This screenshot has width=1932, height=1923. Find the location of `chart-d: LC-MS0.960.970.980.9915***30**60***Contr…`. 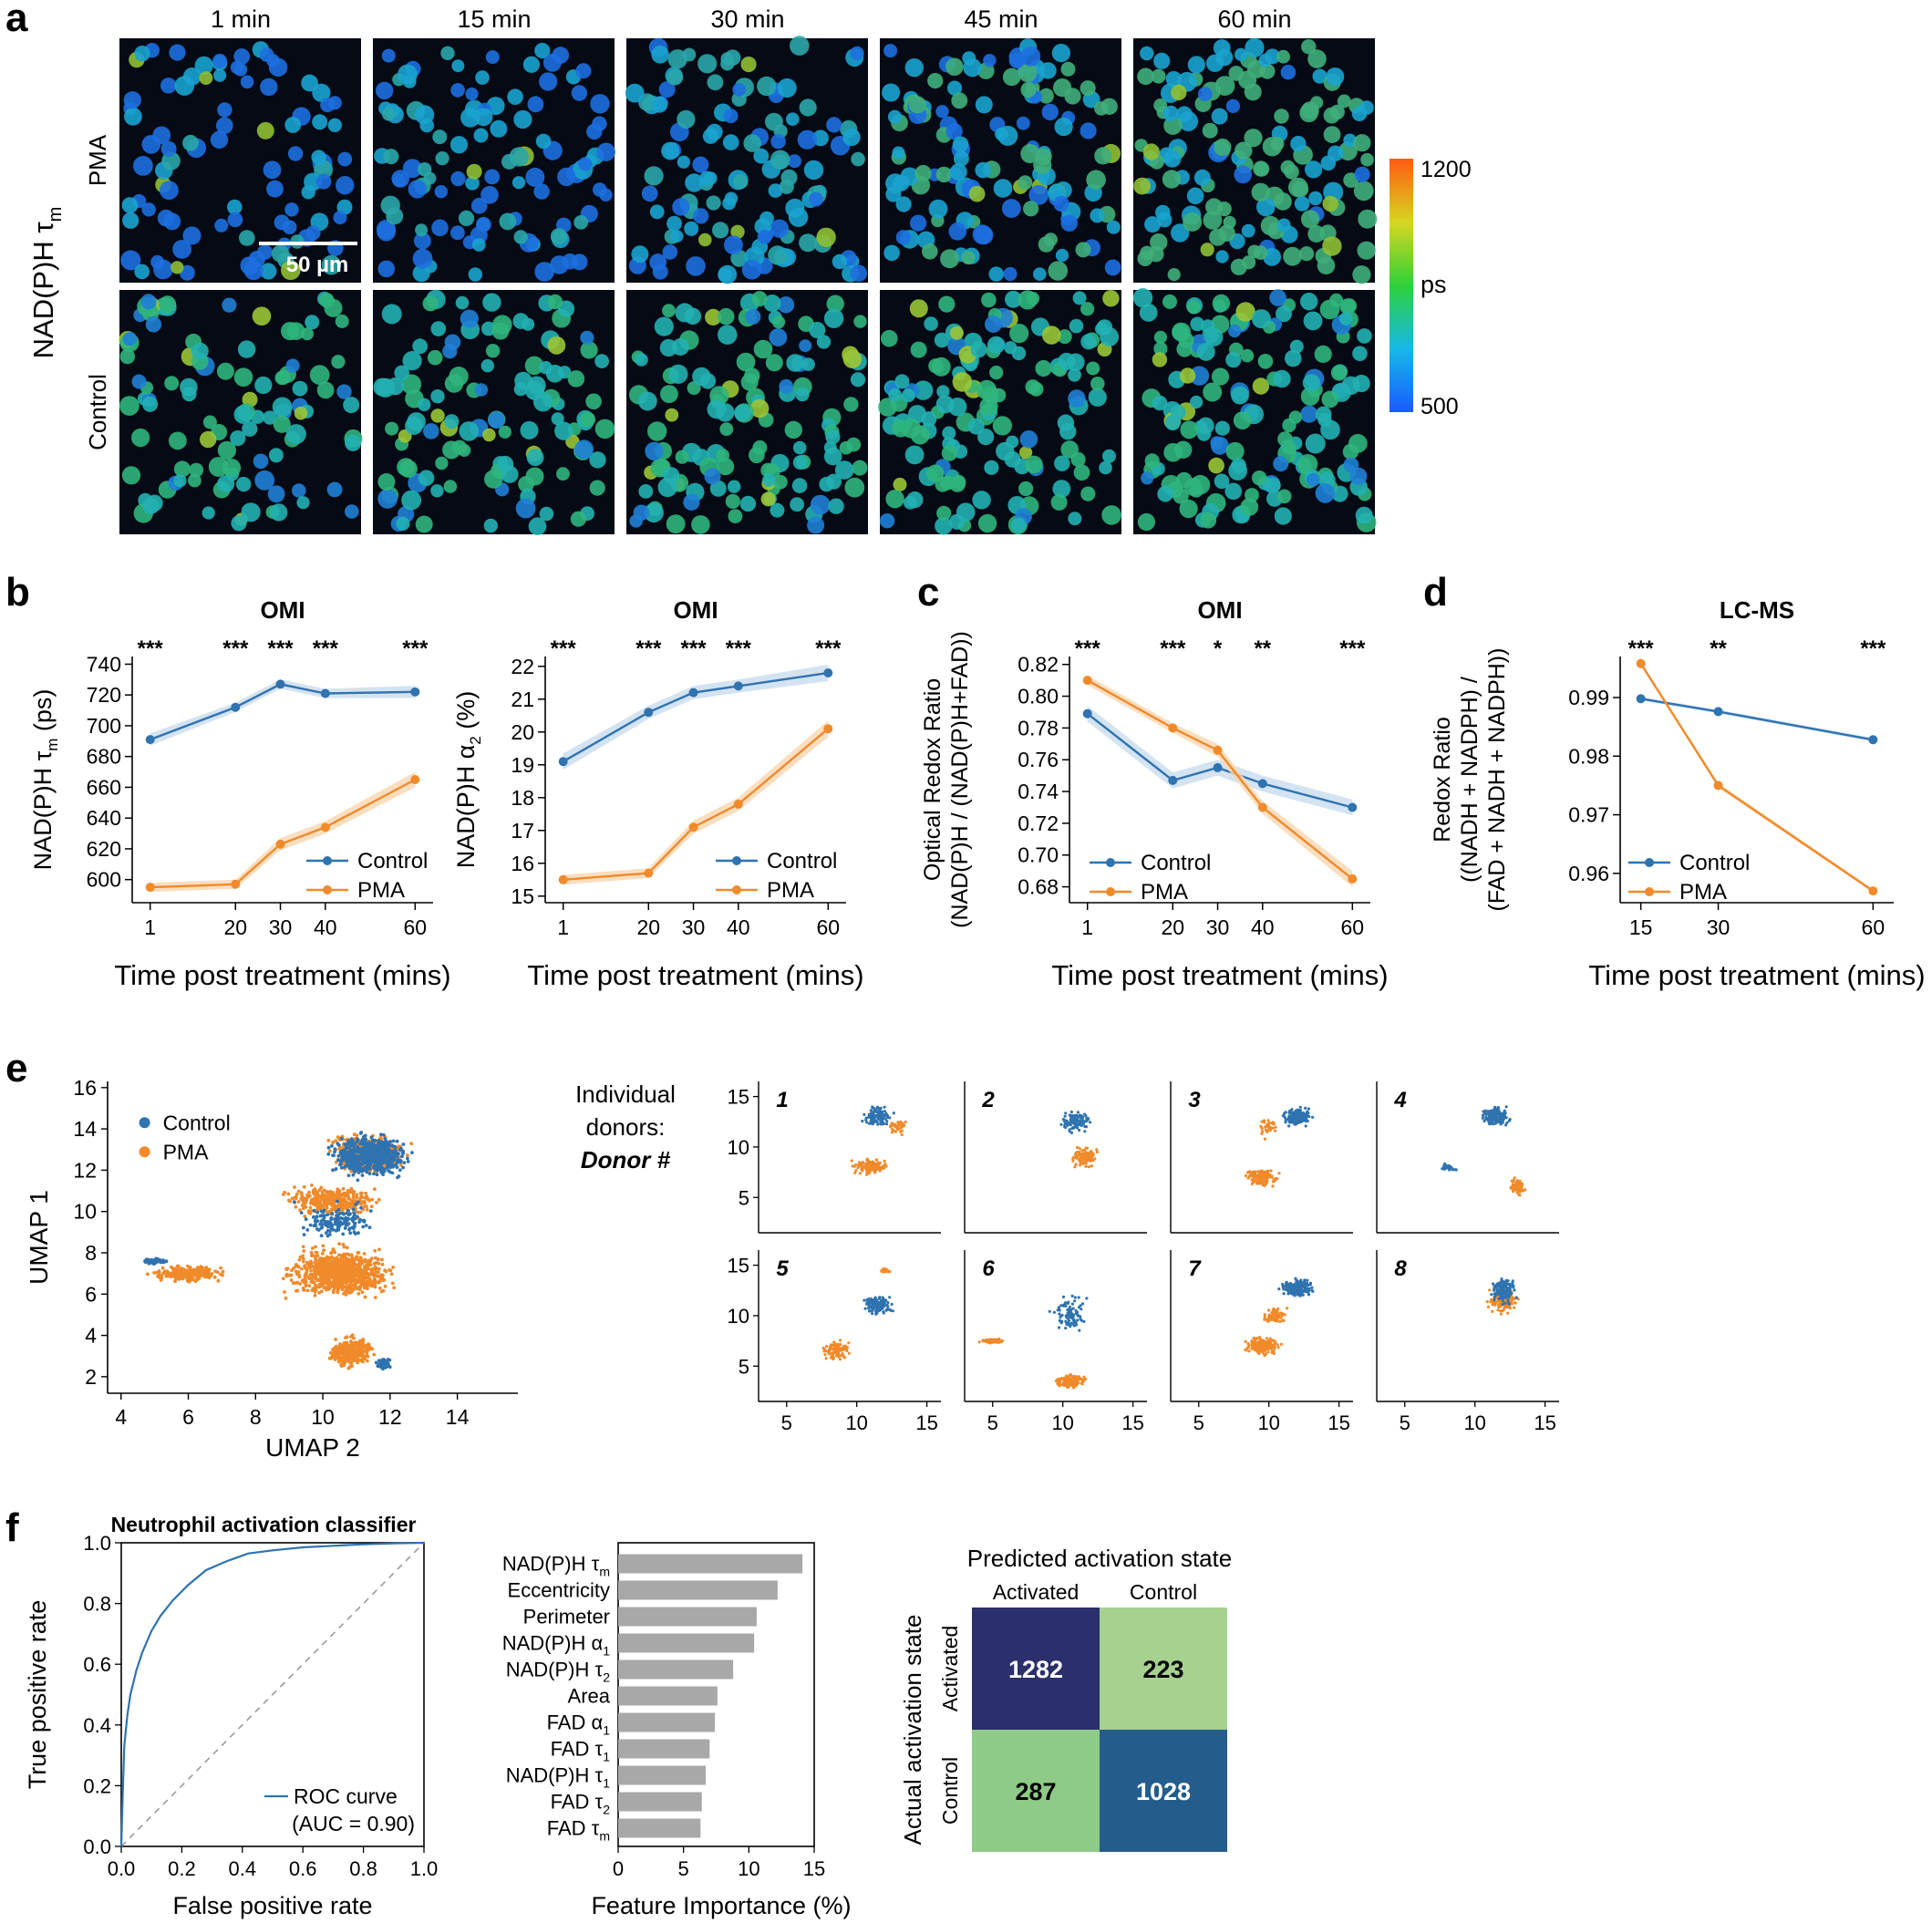

chart-d: LC-MS0.960.970.980.9915***30**60***Contr… is located at coordinates (1678, 793).